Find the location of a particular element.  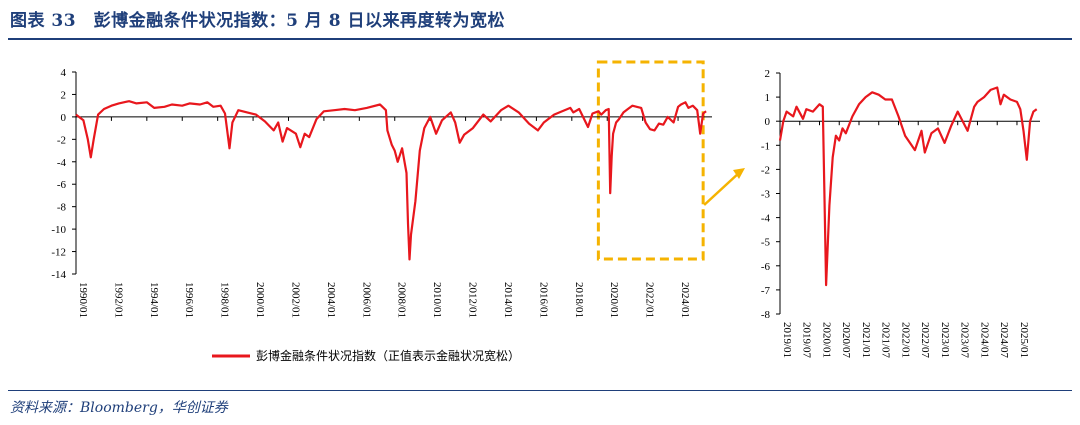

source-note: 资料来源：Bloomberg，华创证券 is located at coordinates (119, 408).